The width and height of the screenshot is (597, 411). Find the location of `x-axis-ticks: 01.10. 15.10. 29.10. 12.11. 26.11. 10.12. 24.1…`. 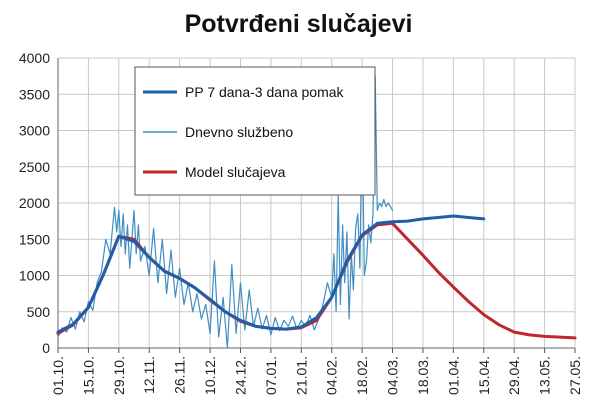

x-axis-ticks: 01.10. 15.10. 29.10. 12.11. 26.11. 10.12. 24.1… is located at coordinates (316, 375).